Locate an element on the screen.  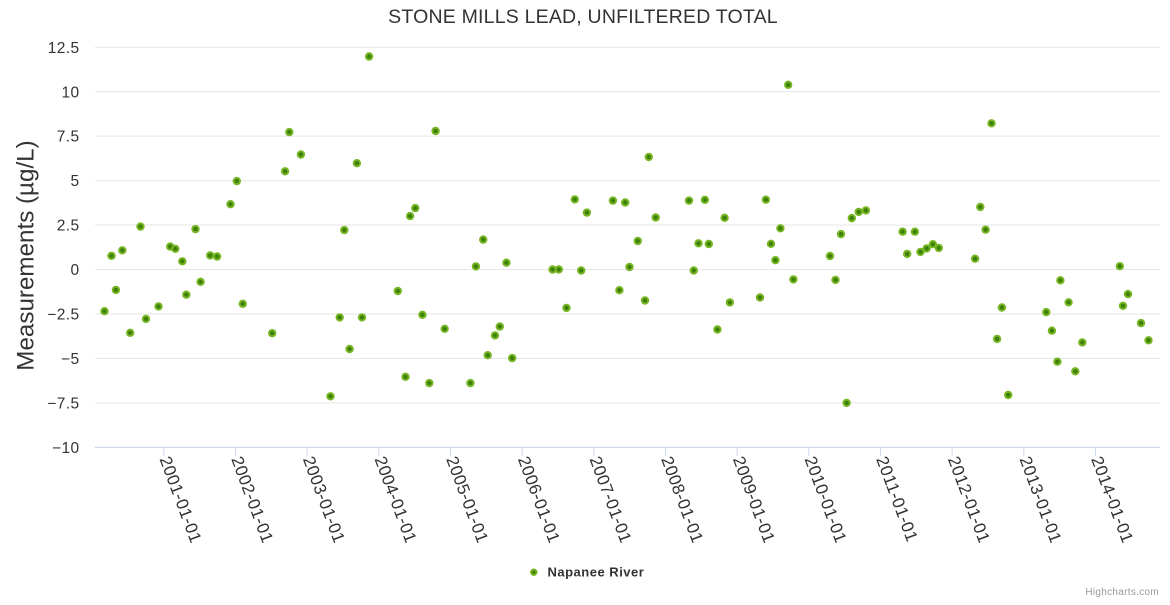
svg-text: 7.5 is located at coordinates (68, 137).